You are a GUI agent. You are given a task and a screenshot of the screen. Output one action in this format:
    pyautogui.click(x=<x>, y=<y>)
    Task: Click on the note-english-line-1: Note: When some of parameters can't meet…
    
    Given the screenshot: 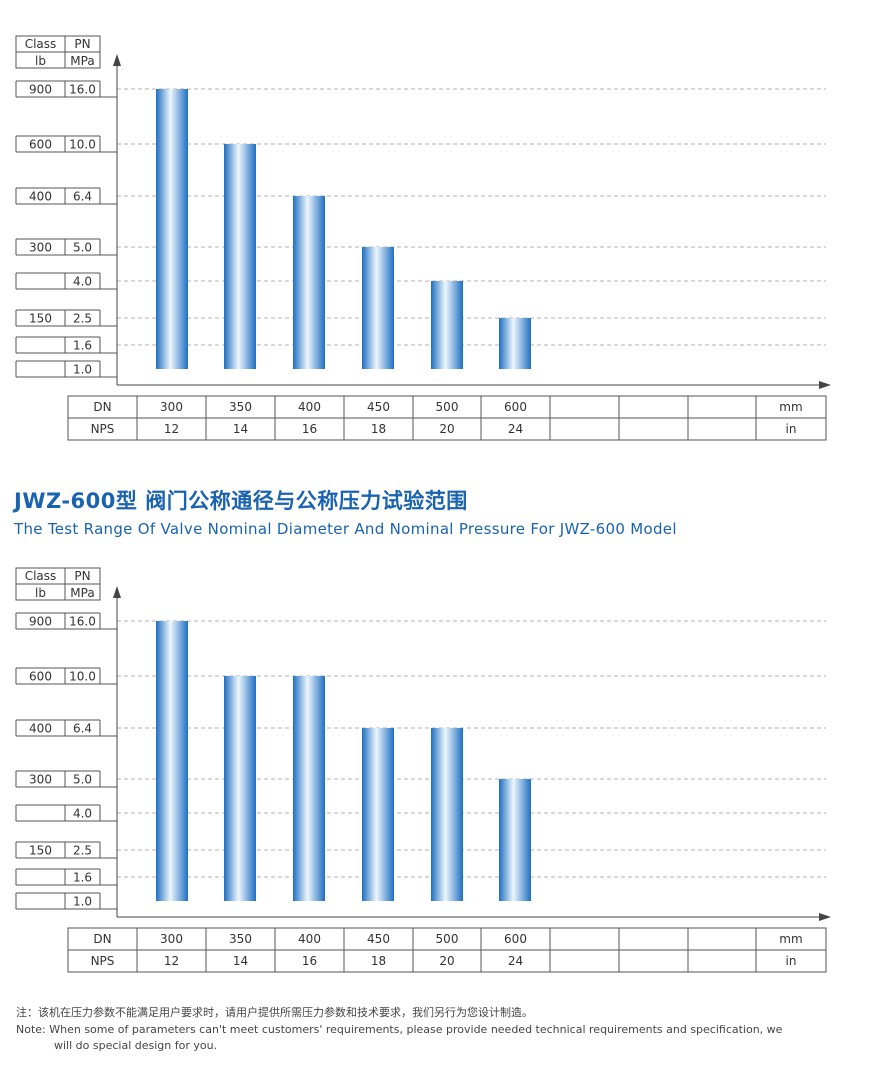 What is the action you would take?
    pyautogui.click(x=399, y=1029)
    